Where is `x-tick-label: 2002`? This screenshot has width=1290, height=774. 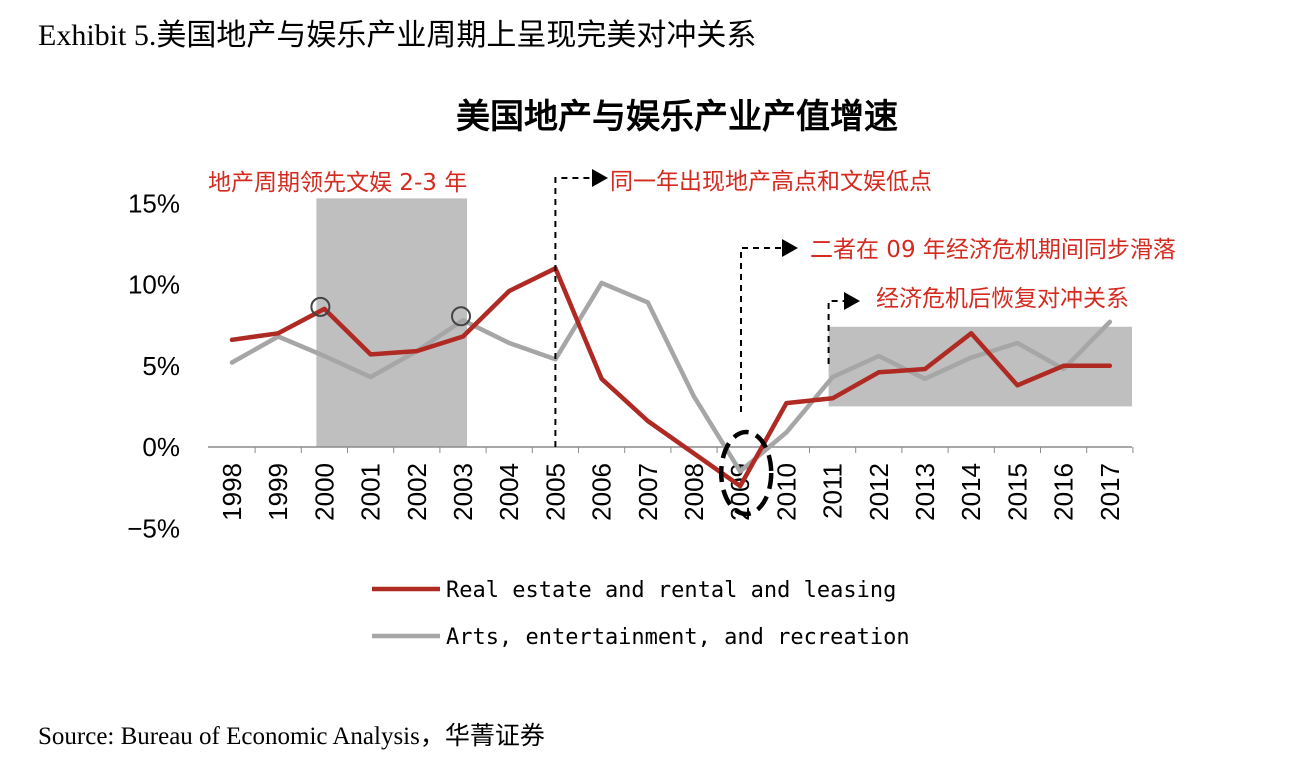
x-tick-label: 2002 is located at coordinates (417, 492).